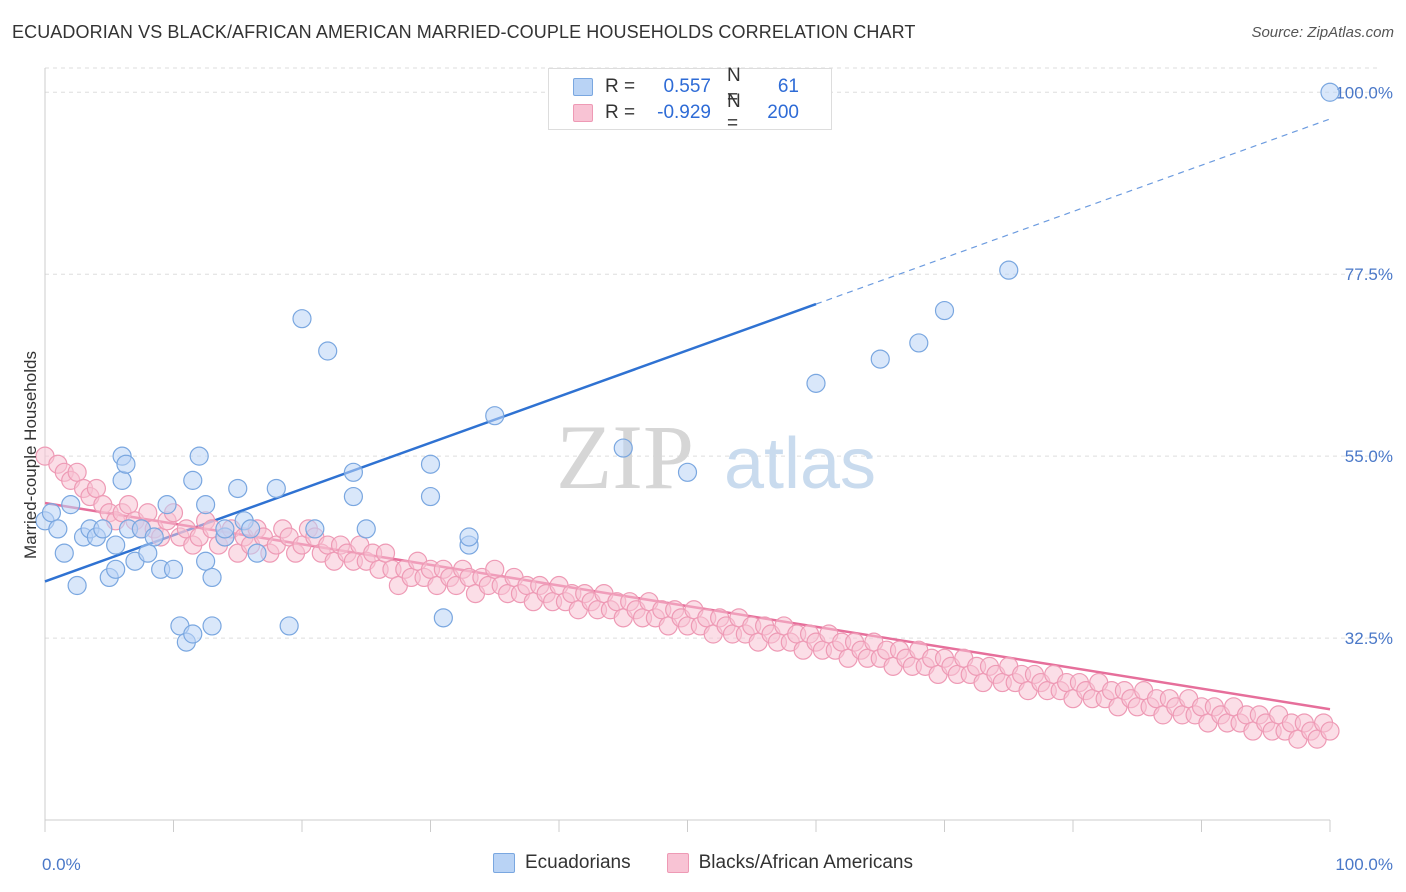 The height and width of the screenshot is (892, 1406). Describe the element at coordinates (1369, 274) in the screenshot. I see `y-tick-label: 77.5%` at that location.